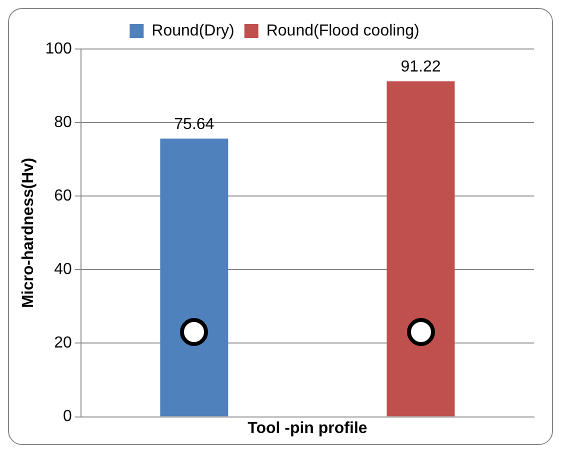  Describe the element at coordinates (63, 269) in the screenshot. I see `y-tick-label: 40` at that location.